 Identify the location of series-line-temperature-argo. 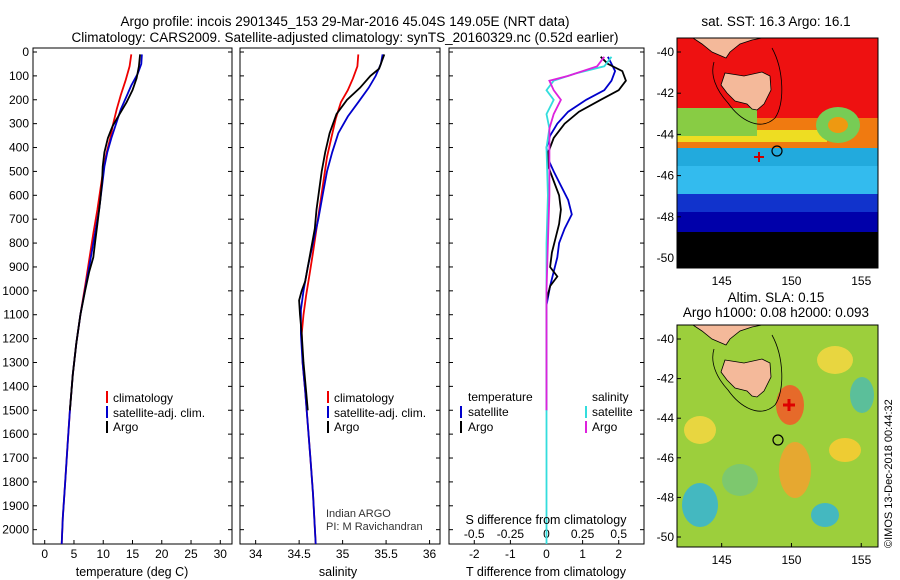
(586, 233).